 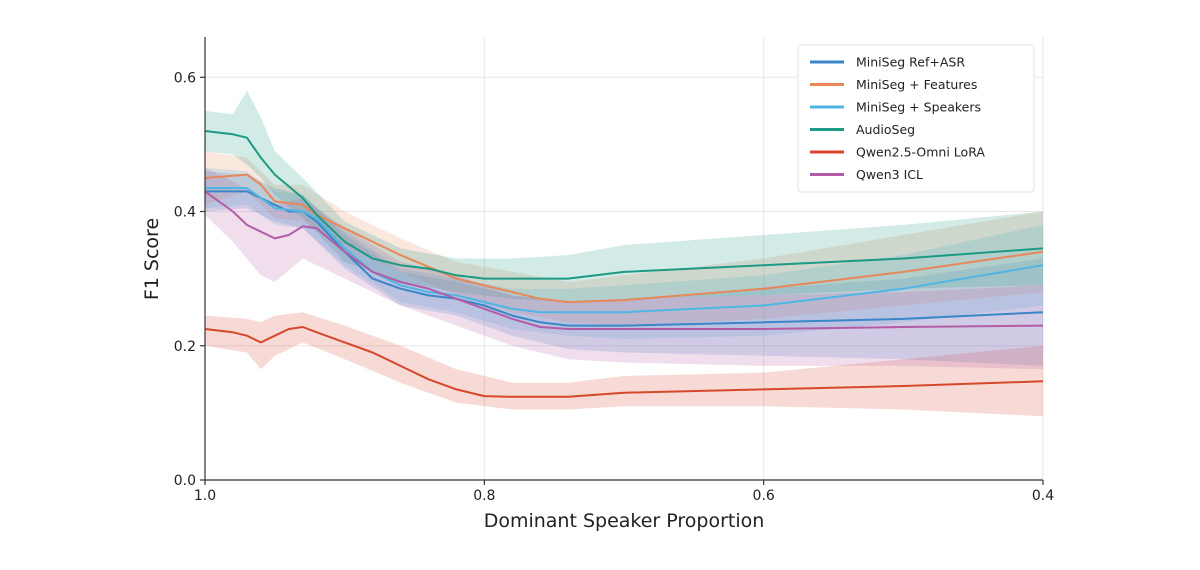 I want to click on qwen2-5-omni-lora-line, so click(x=624, y=362).